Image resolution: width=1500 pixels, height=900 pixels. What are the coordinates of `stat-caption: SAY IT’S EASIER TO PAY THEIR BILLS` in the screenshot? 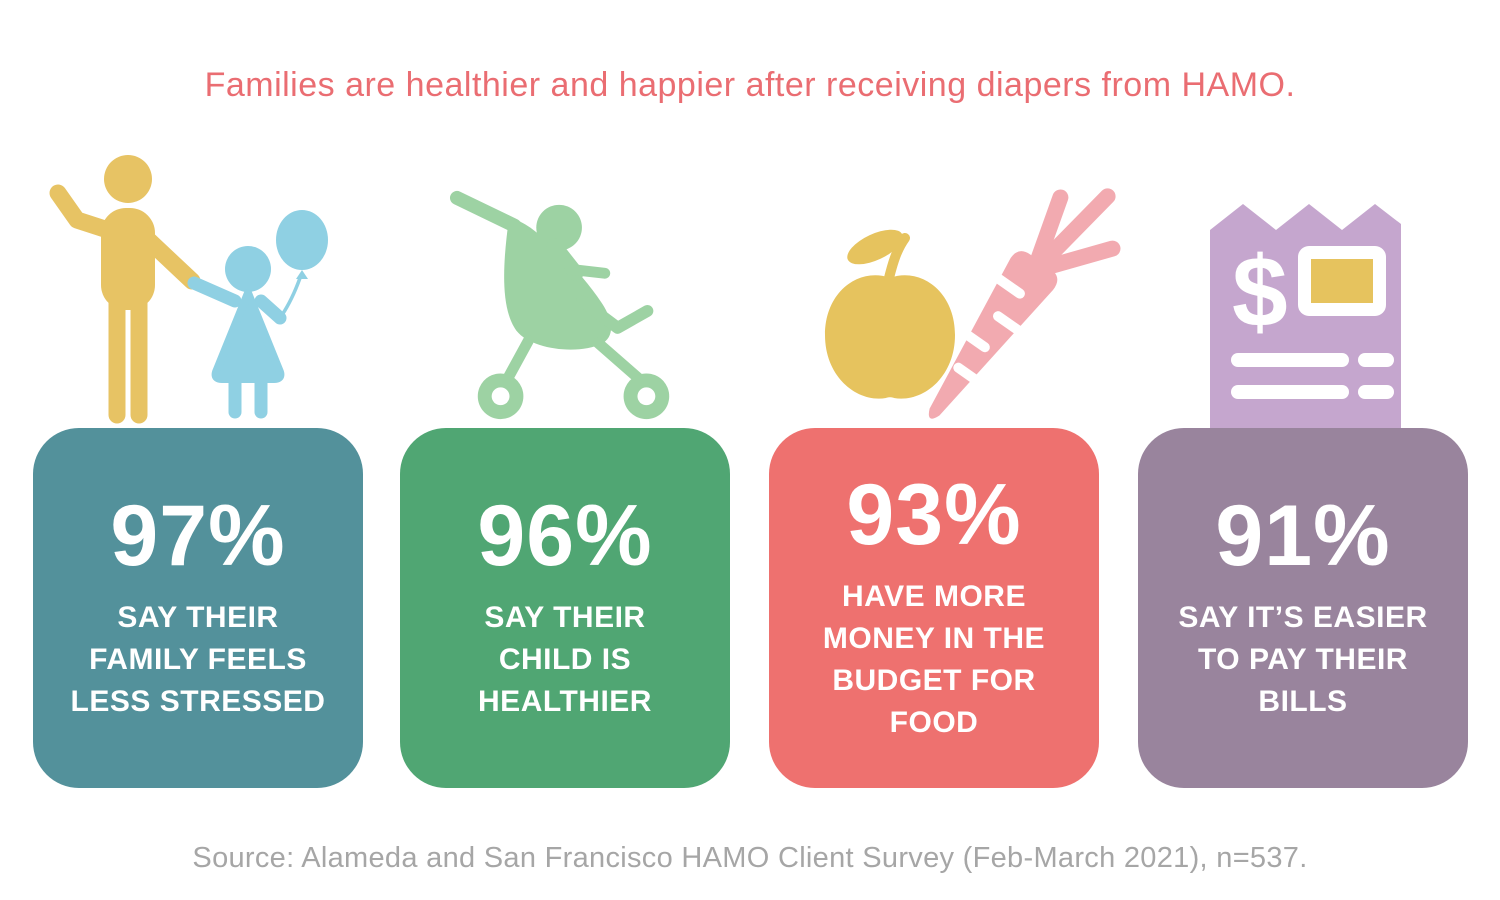 It's located at (1302, 660).